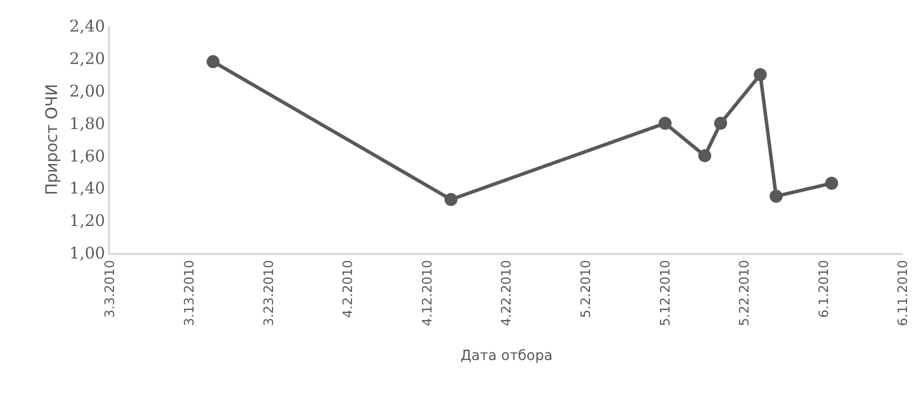 This screenshot has width=913, height=417. I want to click on x-tick-label: 3.13.2010, so click(190, 293).